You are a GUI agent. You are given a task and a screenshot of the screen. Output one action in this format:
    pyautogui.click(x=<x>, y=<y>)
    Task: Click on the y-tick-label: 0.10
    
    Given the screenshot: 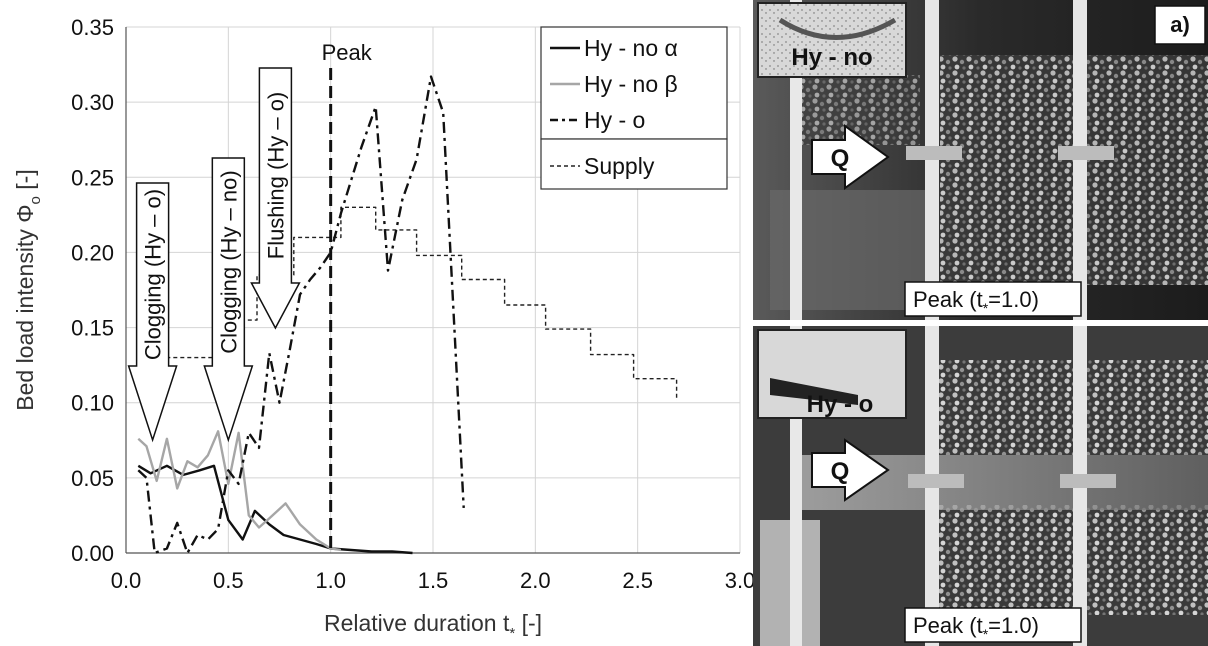 What is the action you would take?
    pyautogui.click(x=92, y=403)
    